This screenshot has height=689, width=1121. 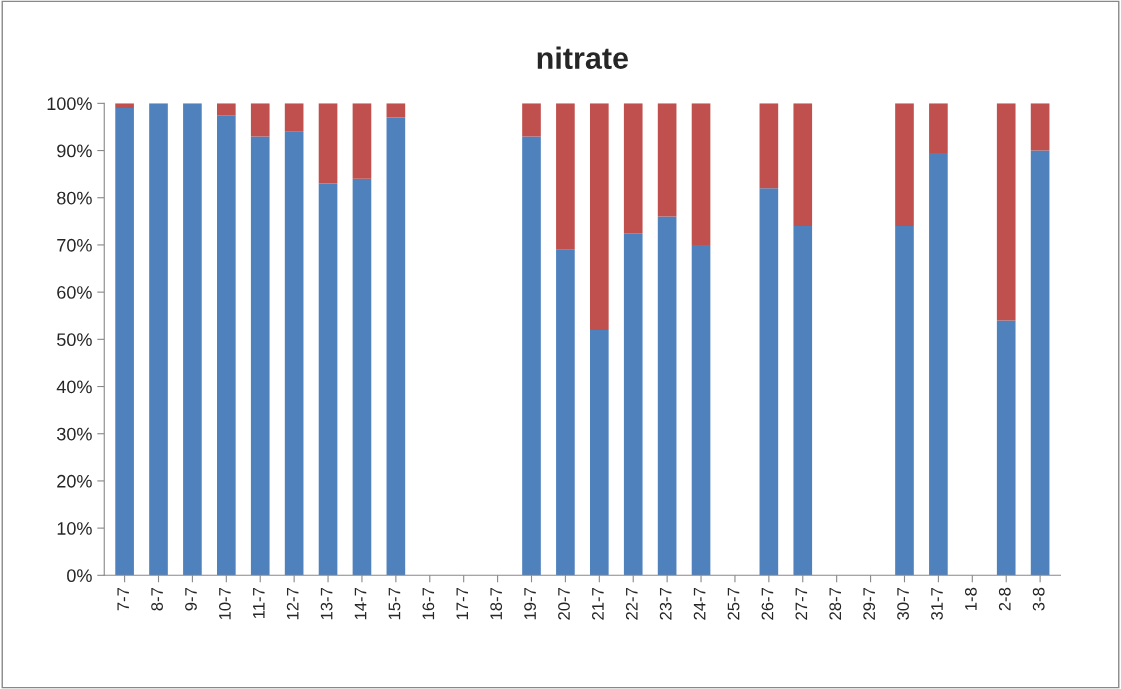 I want to click on x-tick-label: 28-7, so click(x=835, y=603).